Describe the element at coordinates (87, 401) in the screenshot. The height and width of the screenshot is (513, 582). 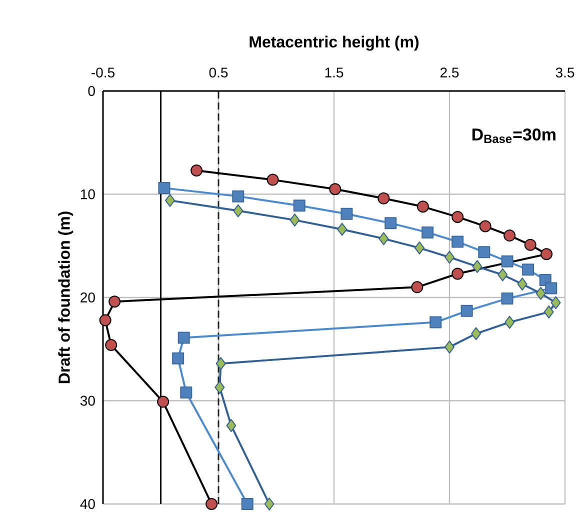
I see `y-tick-label: 30` at that location.